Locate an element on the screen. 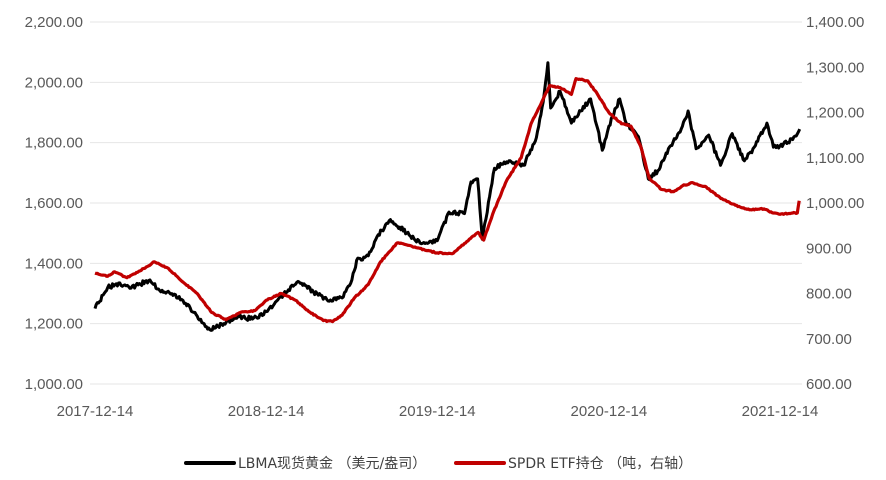 This screenshot has height=480, width=886. legend: LBMA现货黄金 （美元/盎司） SPDR ETF持仓 （吨，右轴） is located at coordinates (438, 463).